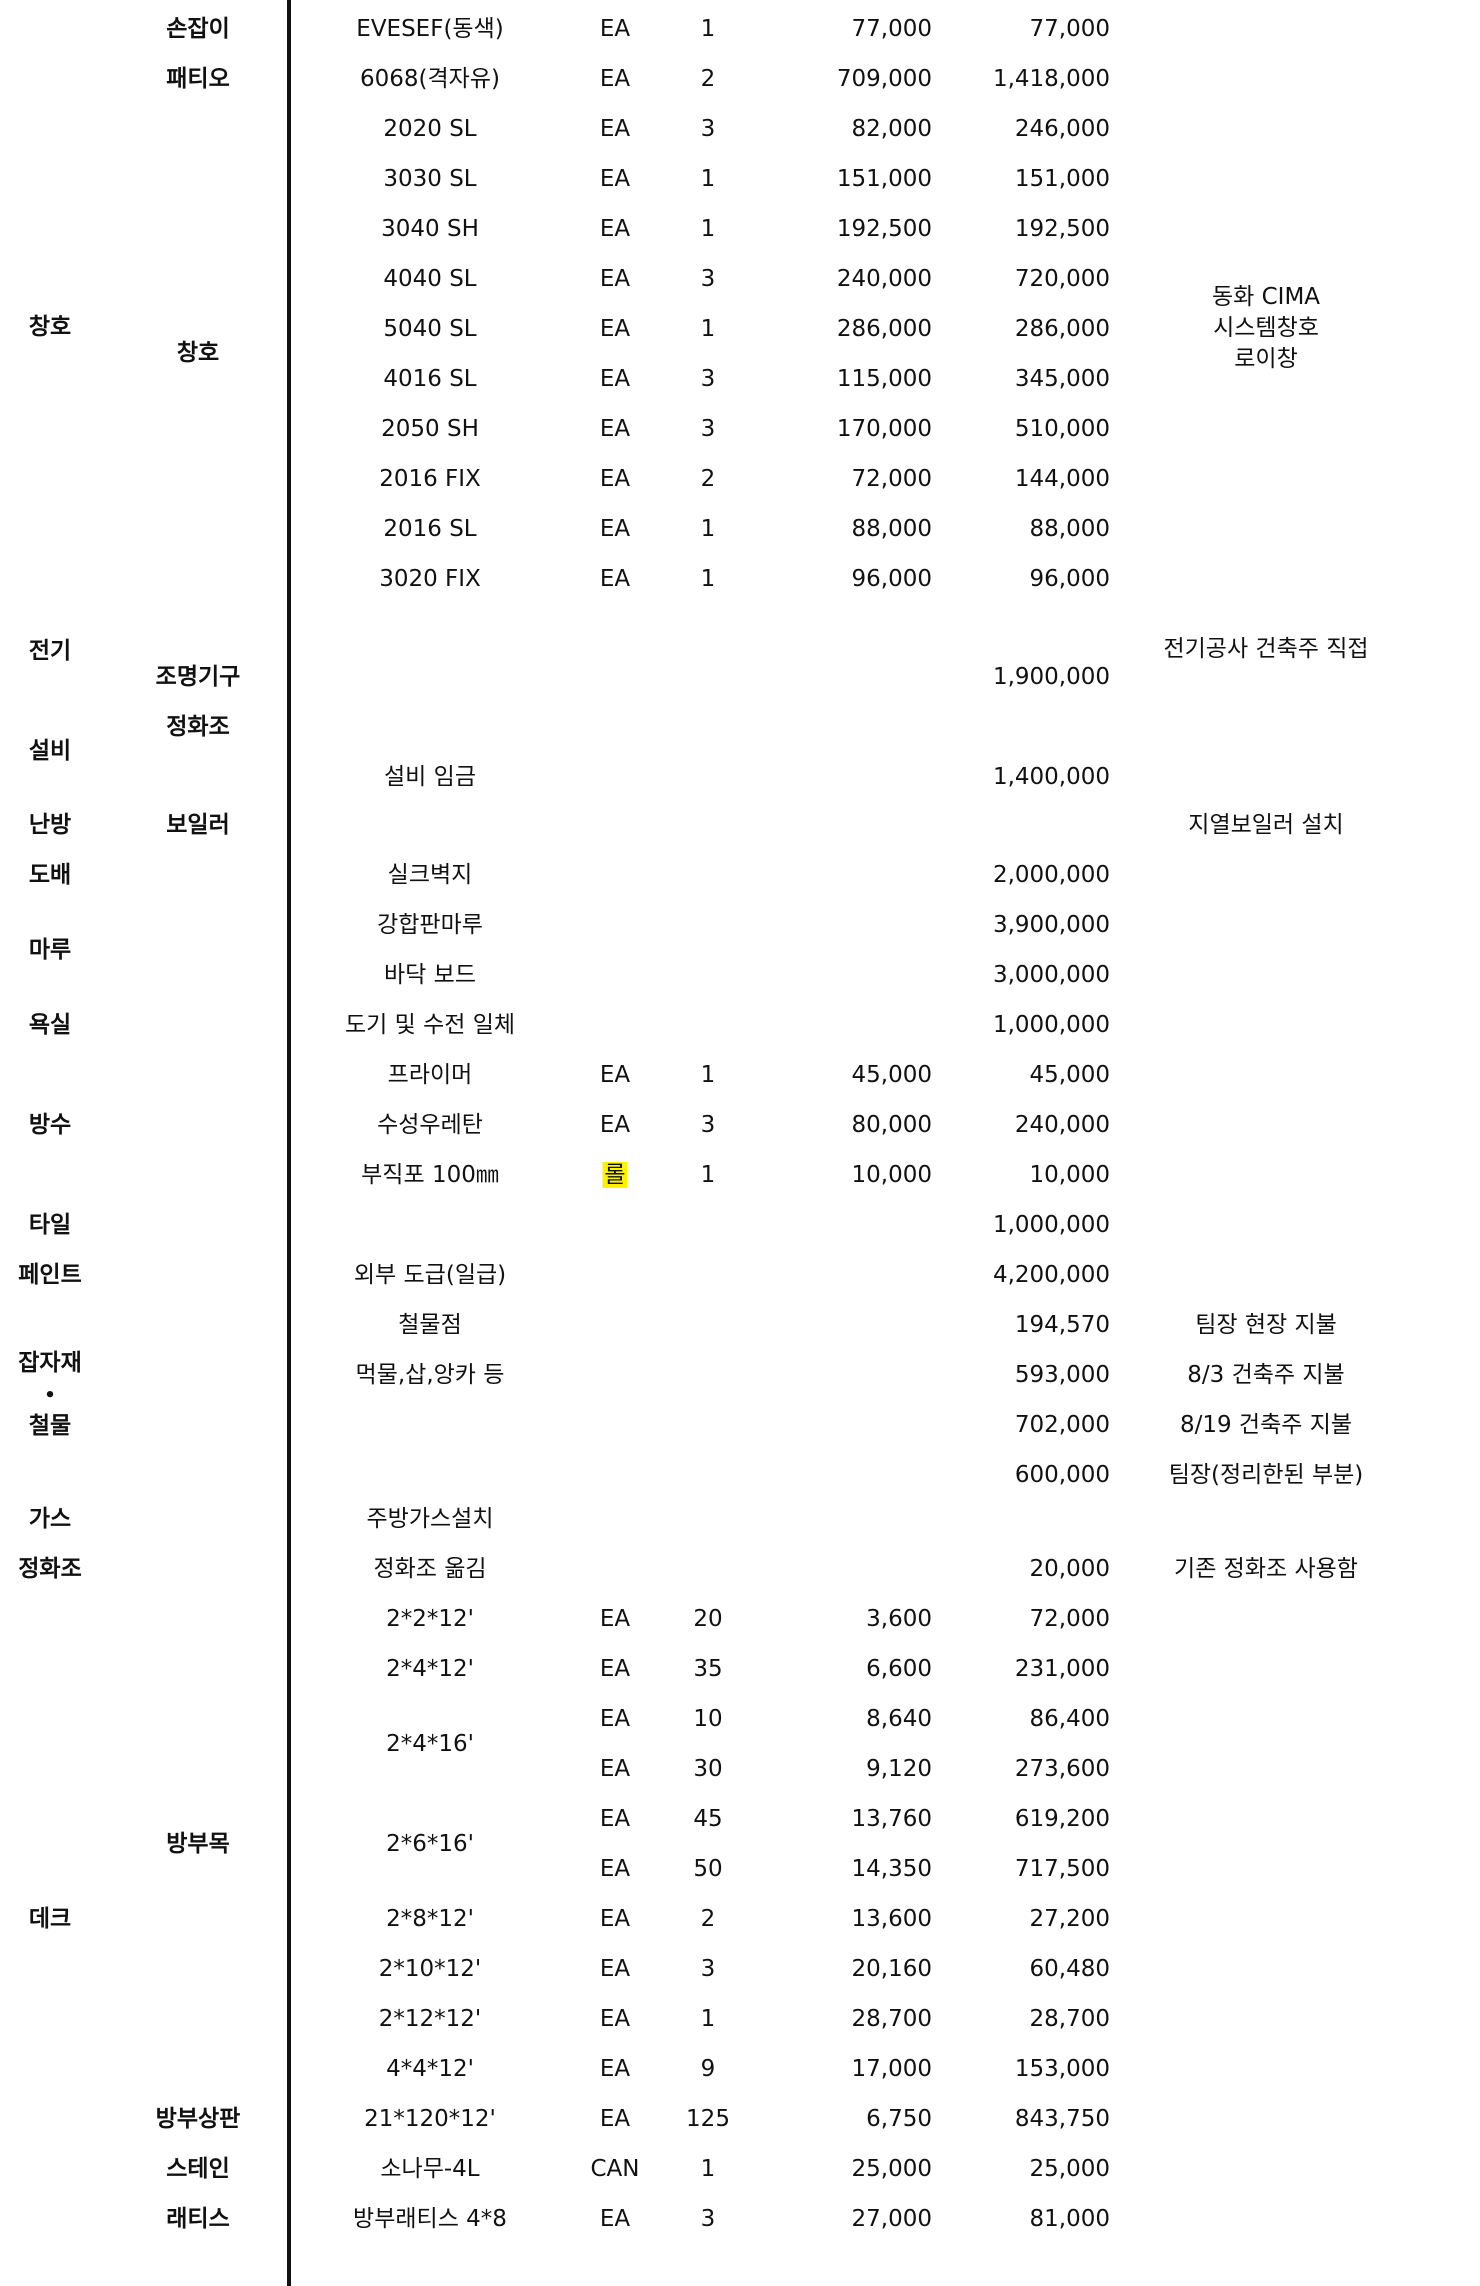 Image resolution: width=1480 pixels, height=2286 pixels. I want to click on note-misc-0803: 8/3 건축주 지불, so click(1266, 1375).